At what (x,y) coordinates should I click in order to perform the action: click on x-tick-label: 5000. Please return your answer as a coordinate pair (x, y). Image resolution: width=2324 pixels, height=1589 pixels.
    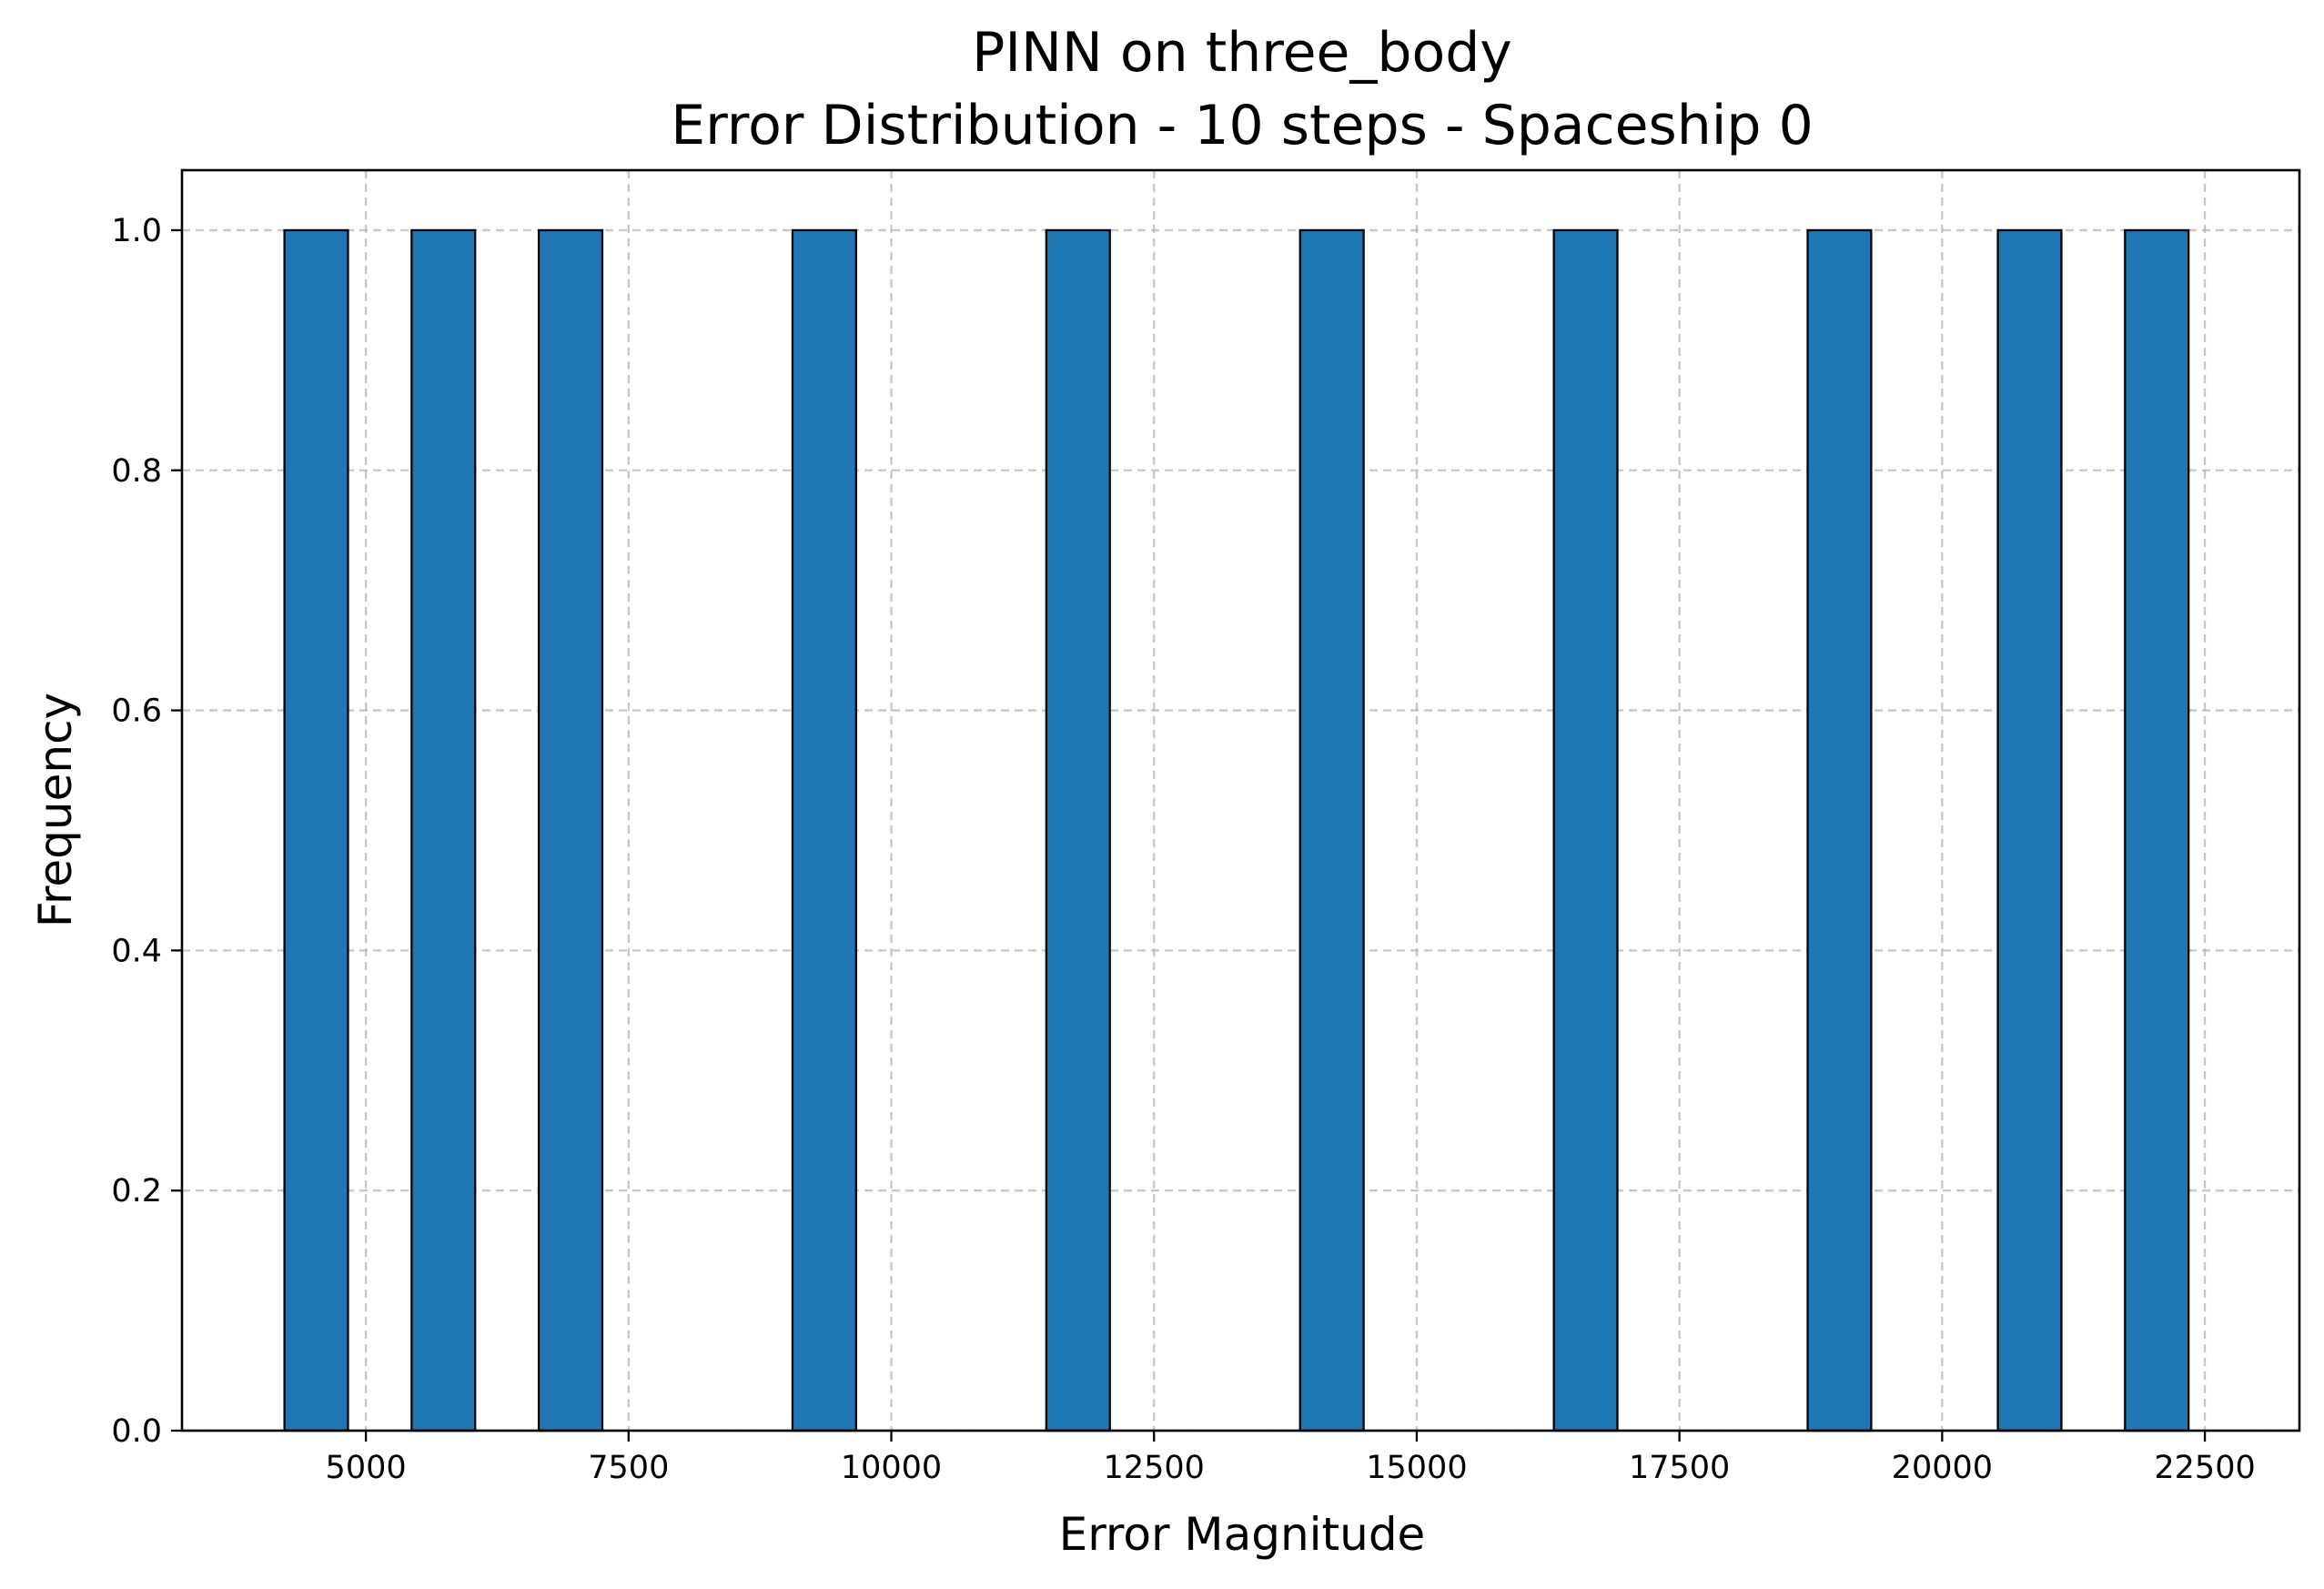
    Looking at the image, I should click on (366, 1468).